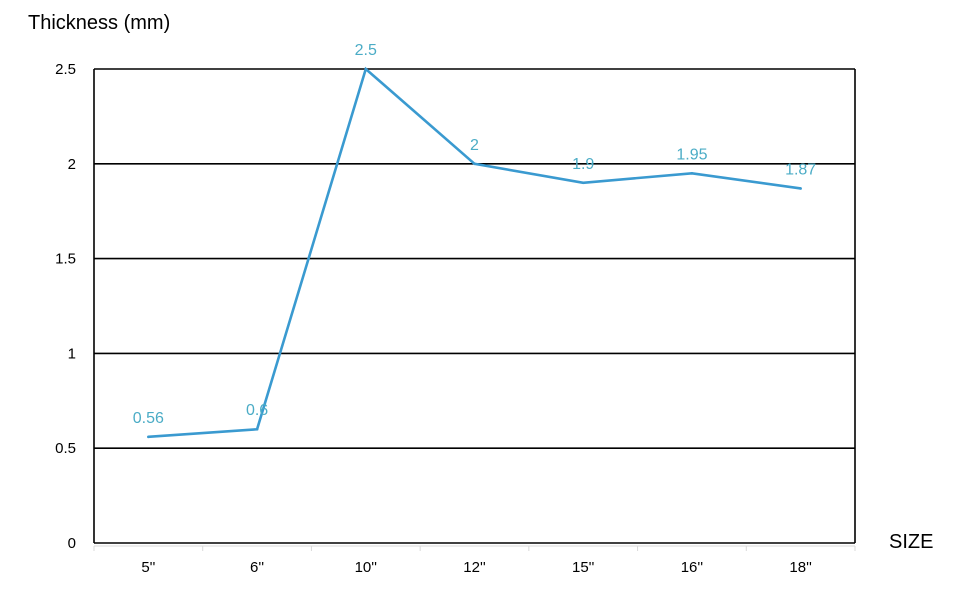 Image resolution: width=968 pixels, height=590 pixels. What do you see at coordinates (911, 542) in the screenshot?
I see `x-axis-title: SIZE` at bounding box center [911, 542].